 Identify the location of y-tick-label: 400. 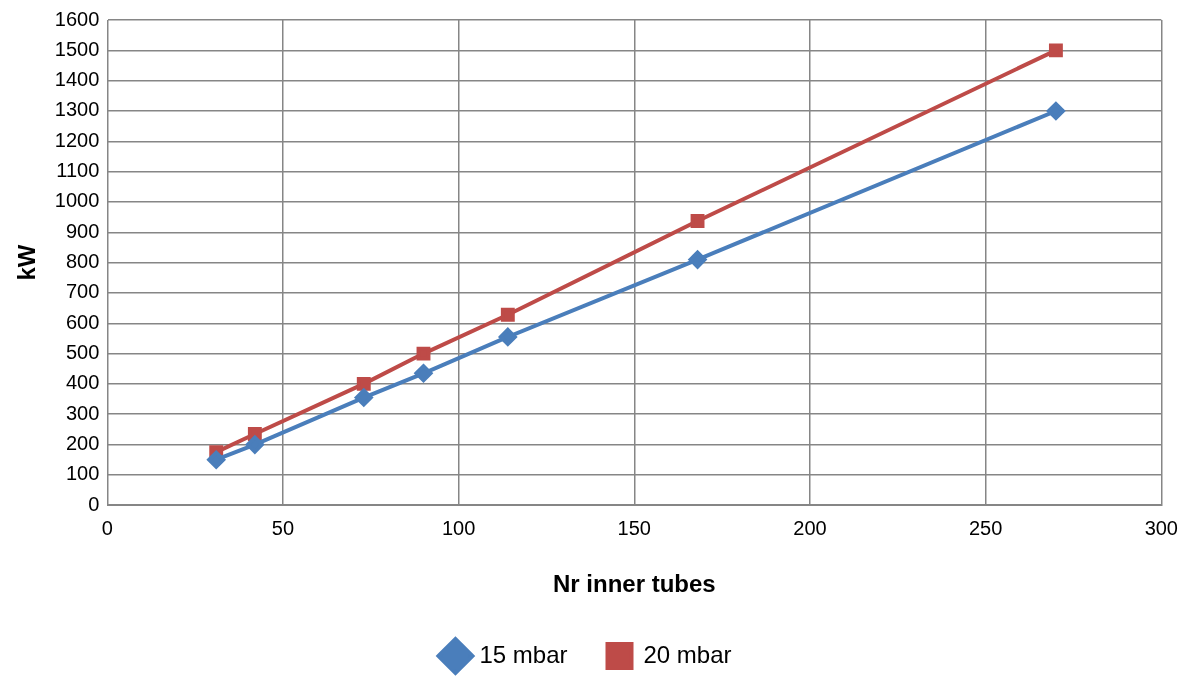
(82, 382).